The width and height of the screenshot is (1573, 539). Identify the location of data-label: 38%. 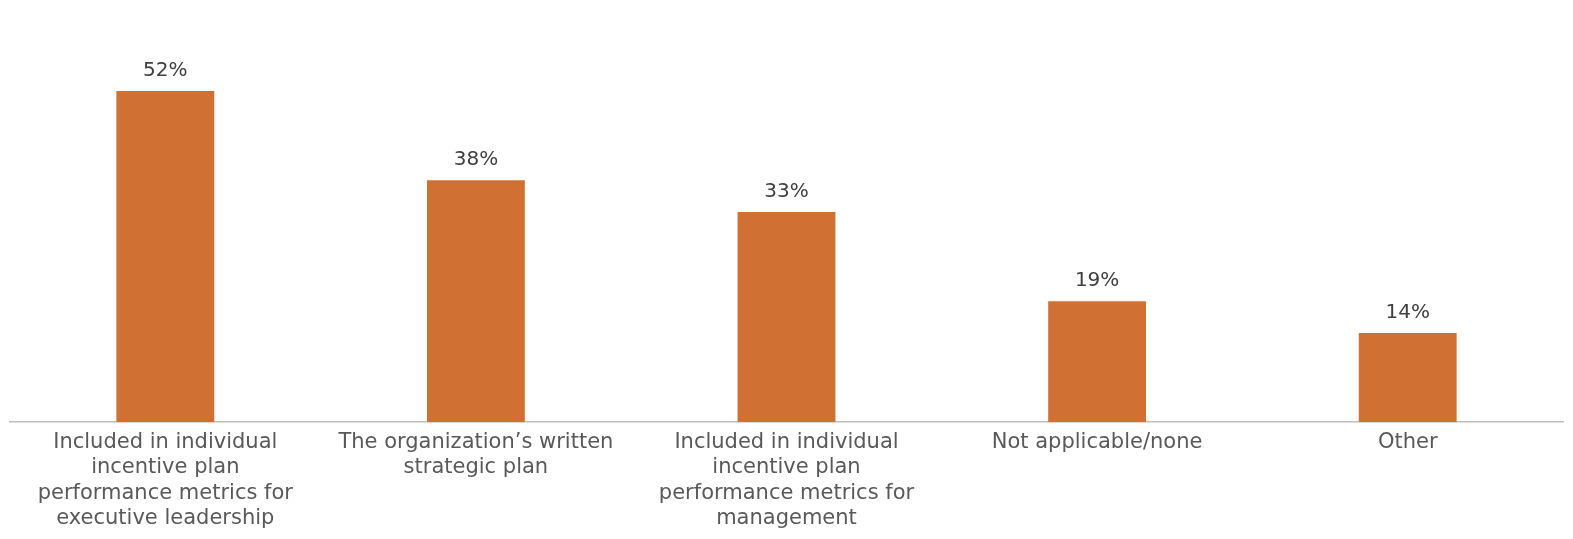
(476, 158).